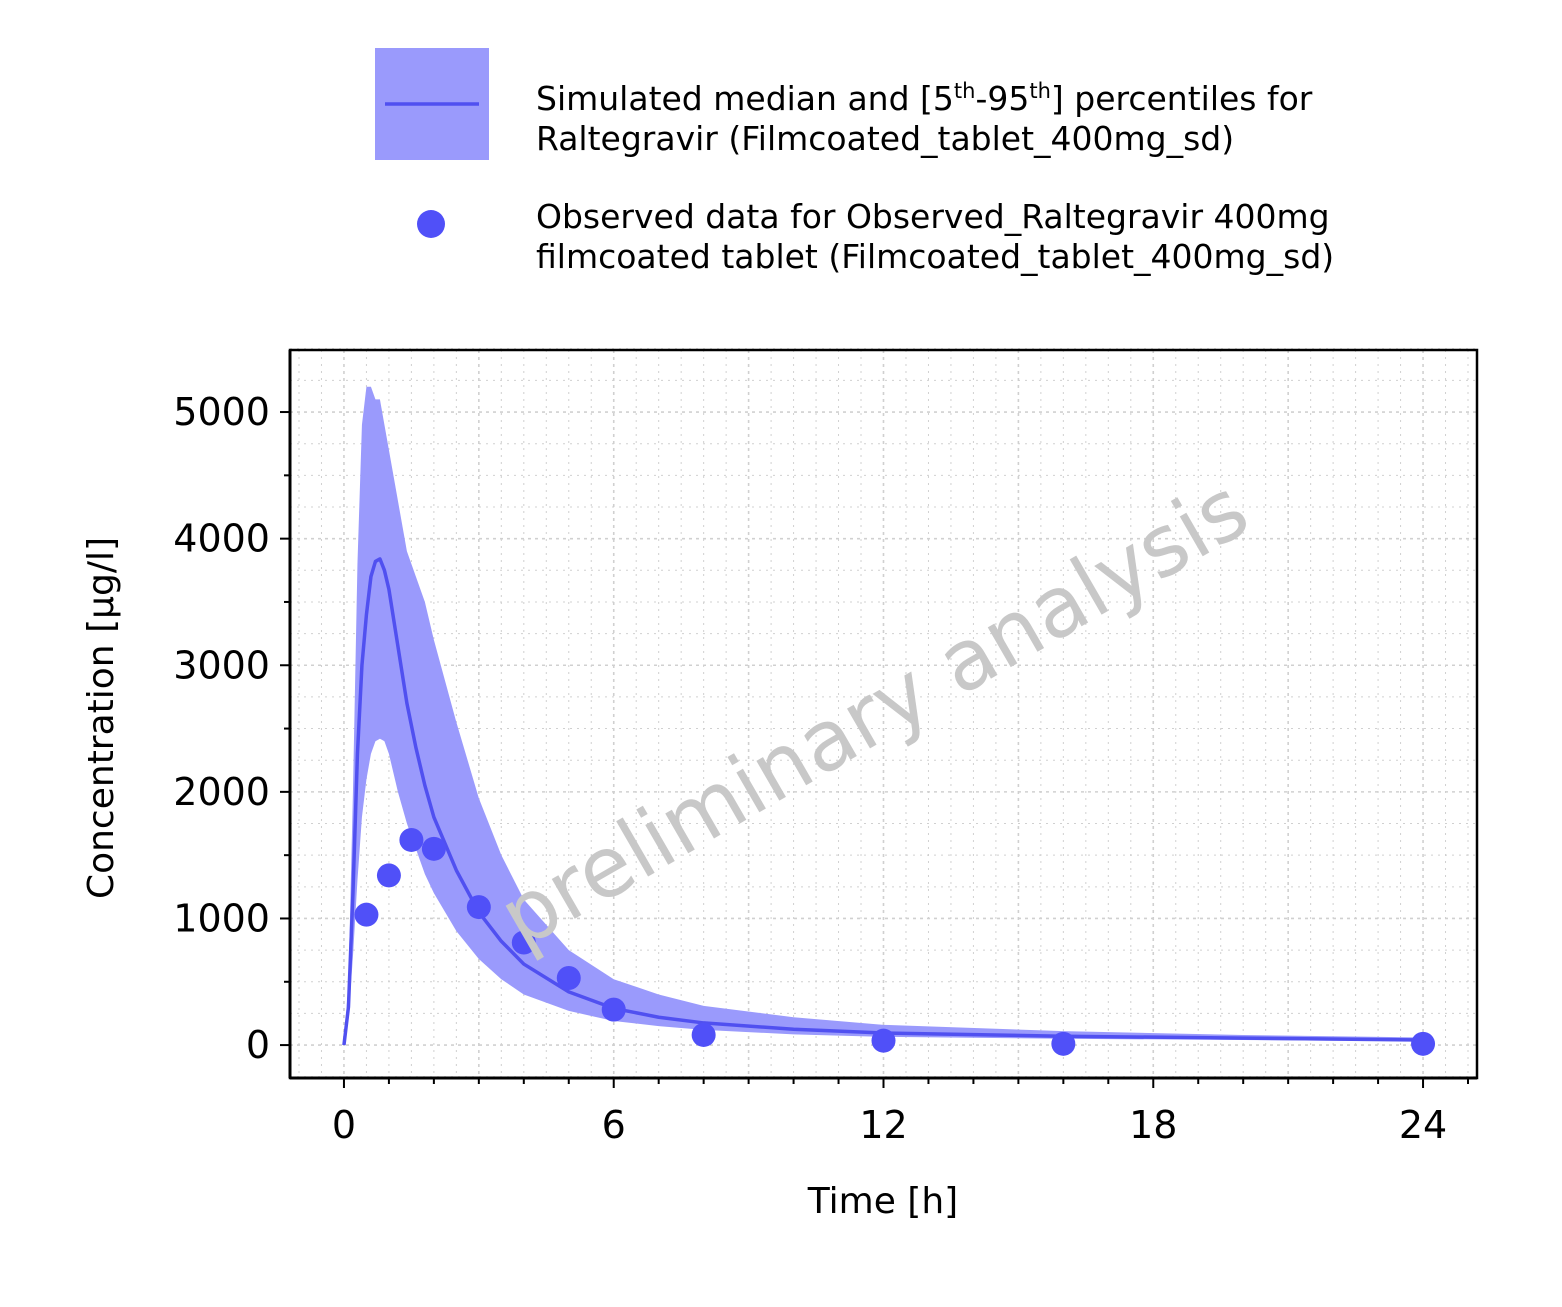  Describe the element at coordinates (431, 224) in the screenshot. I see `legend-observed-marker` at that location.